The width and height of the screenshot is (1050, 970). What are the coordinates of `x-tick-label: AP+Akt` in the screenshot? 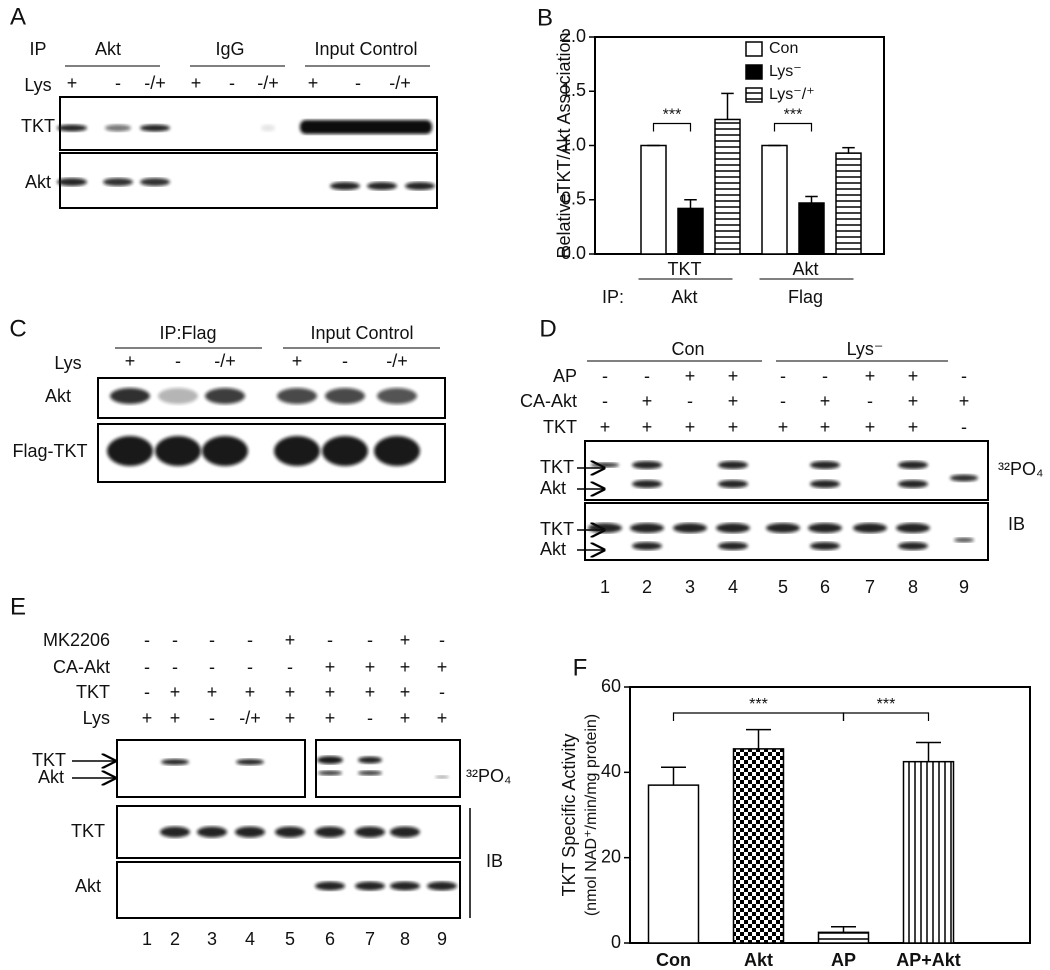 It's located at (928, 960).